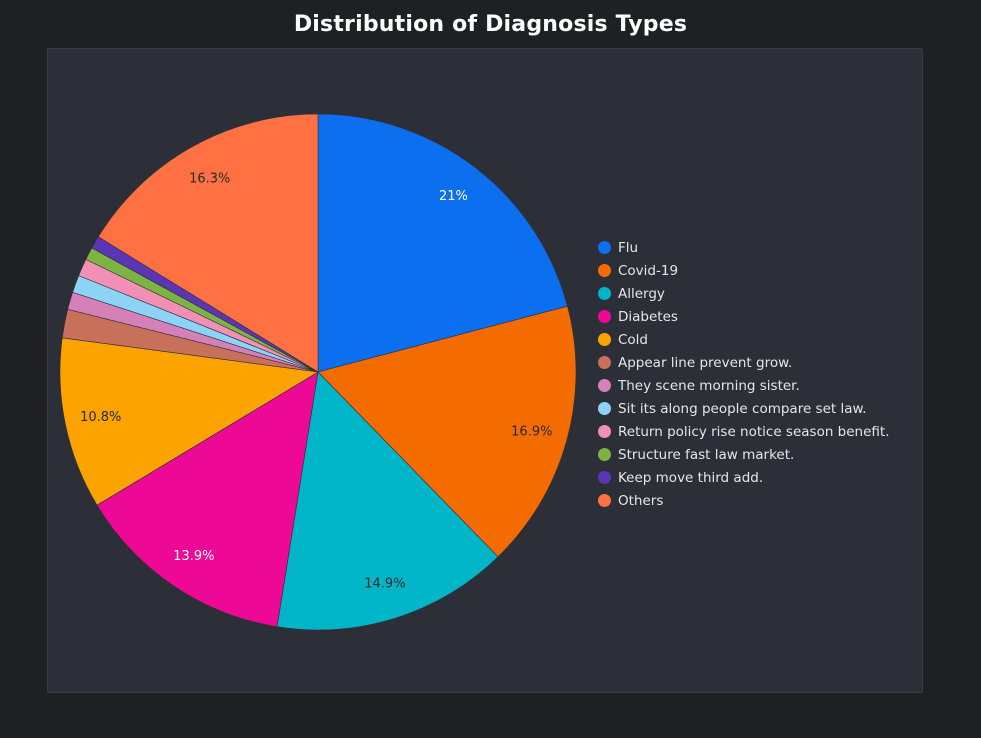 This screenshot has height=738, width=981. Describe the element at coordinates (758, 339) in the screenshot. I see `legend-item: Cold` at that location.